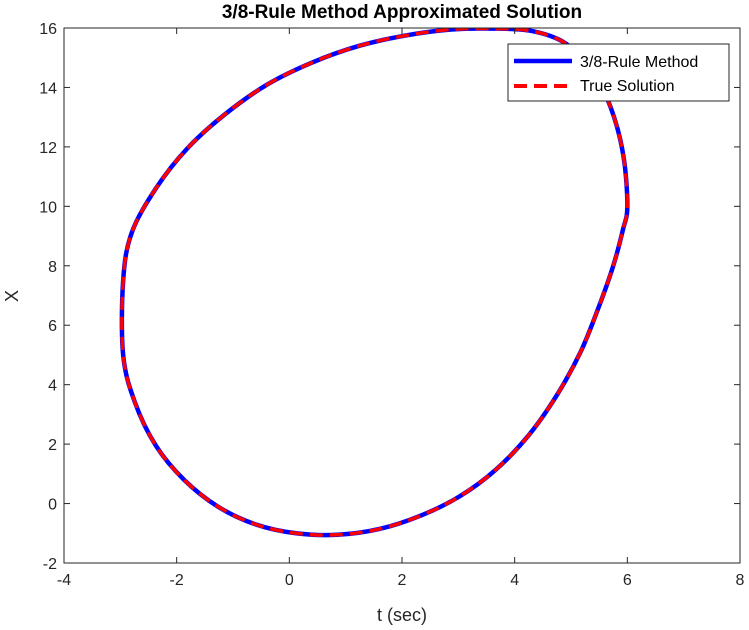 The height and width of the screenshot is (630, 749). Describe the element at coordinates (402, 580) in the screenshot. I see `x-tick-label: 2` at that location.